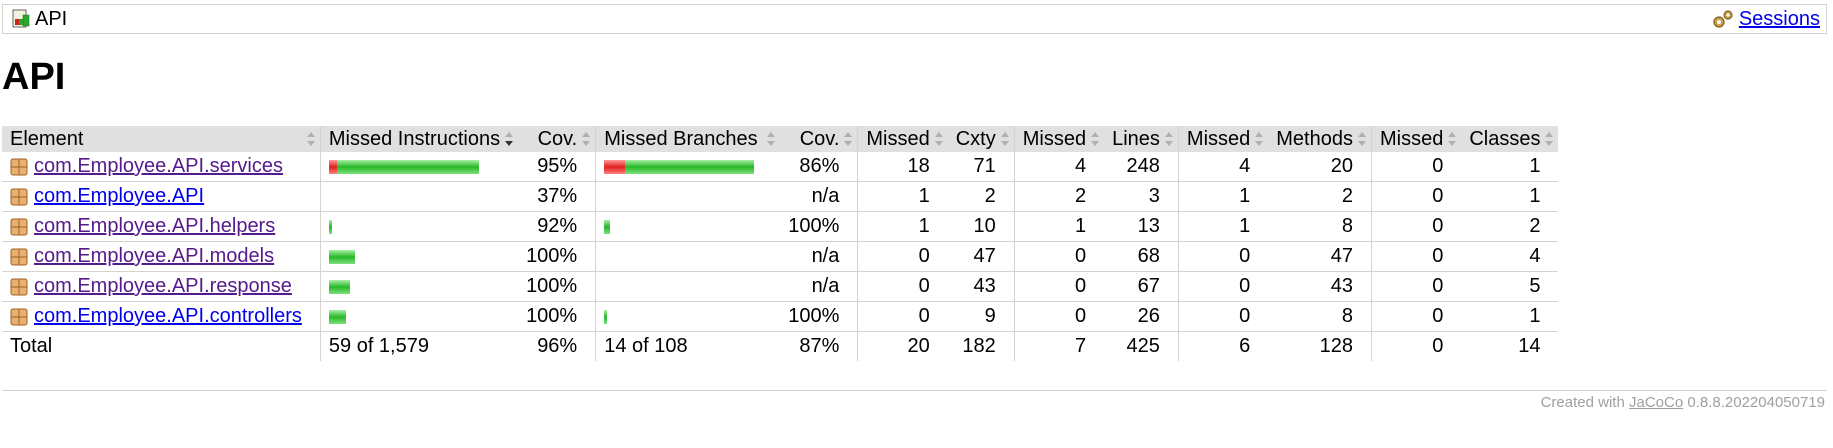 The image size is (1833, 448). What do you see at coordinates (34, 77) in the screenshot?
I see `page-title: API` at bounding box center [34, 77].